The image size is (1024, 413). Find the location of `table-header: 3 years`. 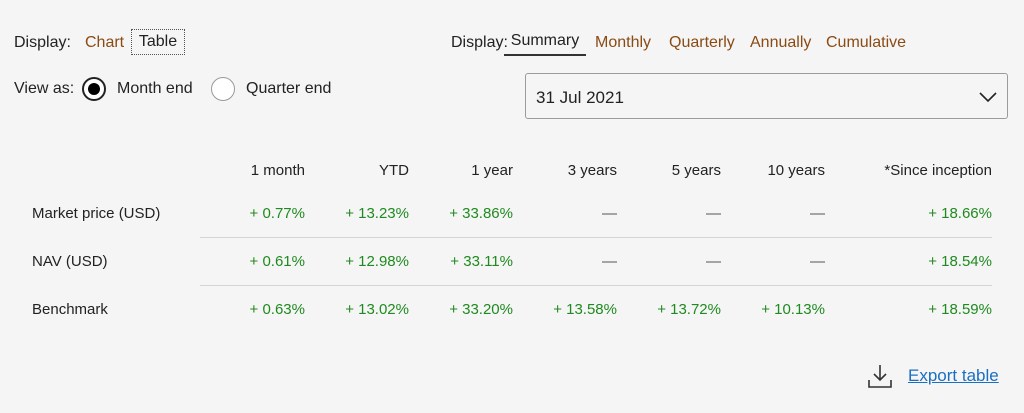

table-header: 3 years is located at coordinates (592, 170).